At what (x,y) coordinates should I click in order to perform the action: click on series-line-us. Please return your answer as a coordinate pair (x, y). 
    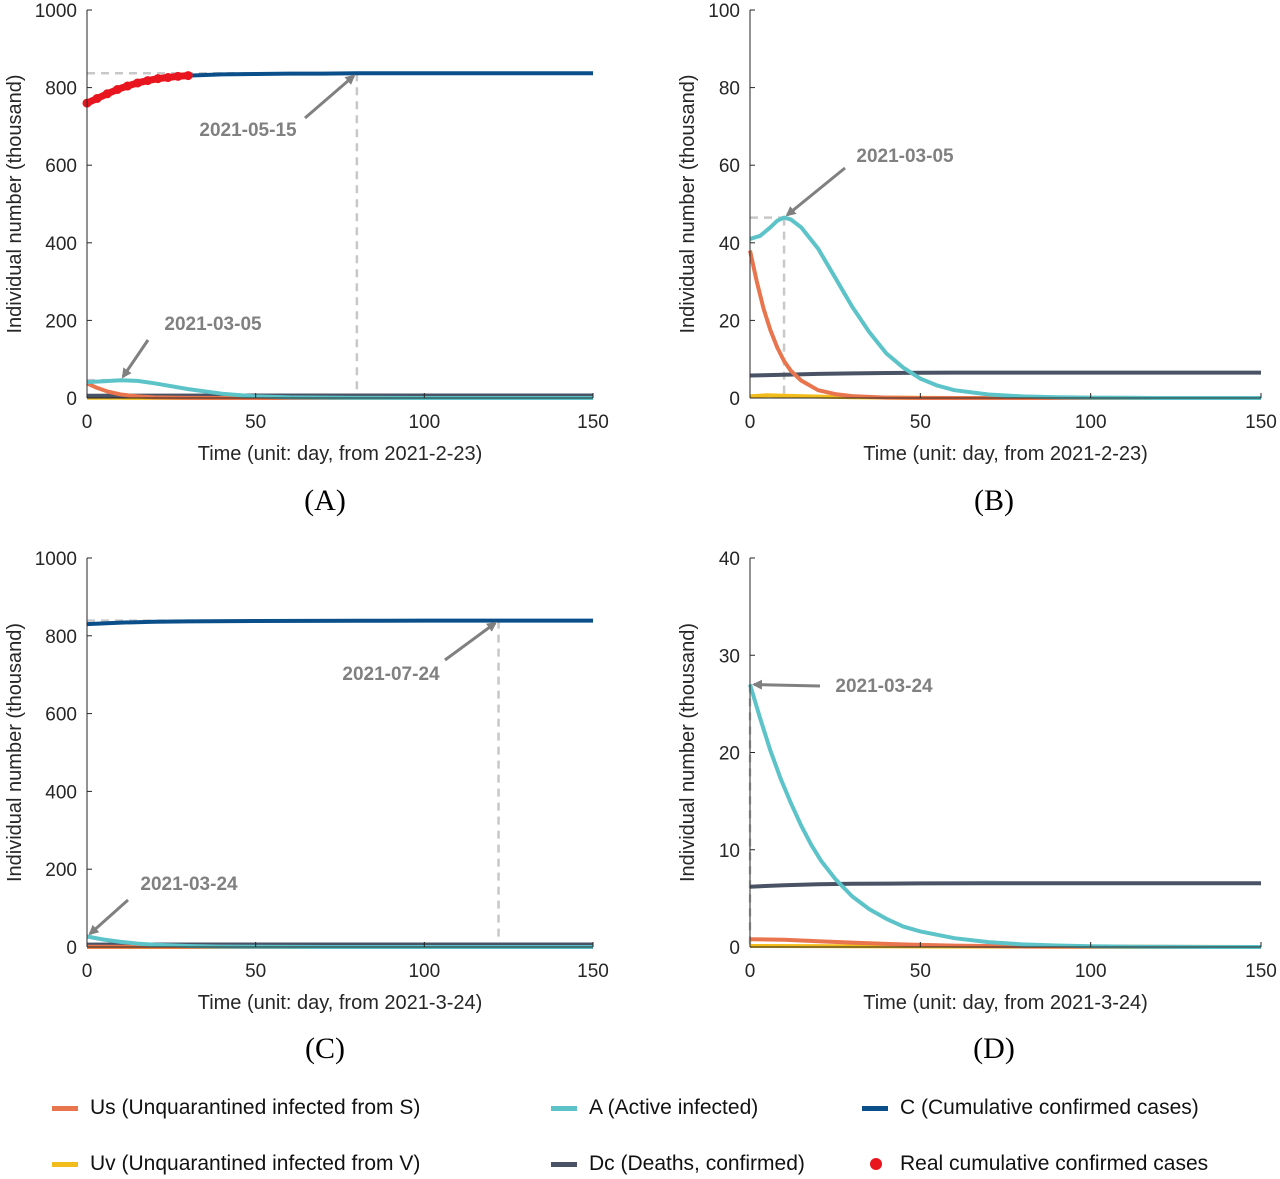
    Looking at the image, I should click on (1004, 325).